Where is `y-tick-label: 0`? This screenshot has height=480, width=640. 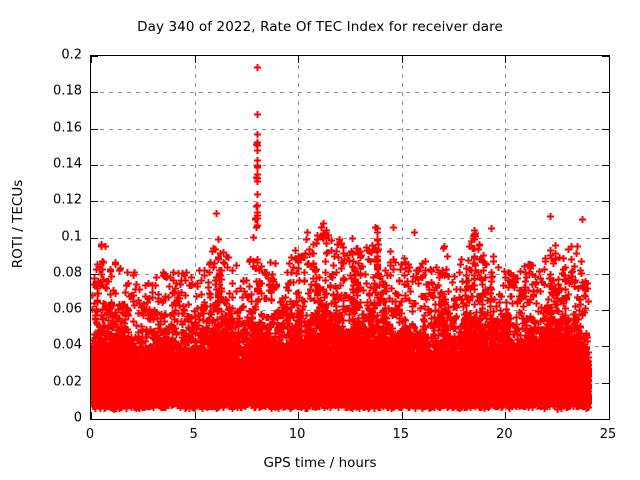
y-tick-label: 0 is located at coordinates (77, 418).